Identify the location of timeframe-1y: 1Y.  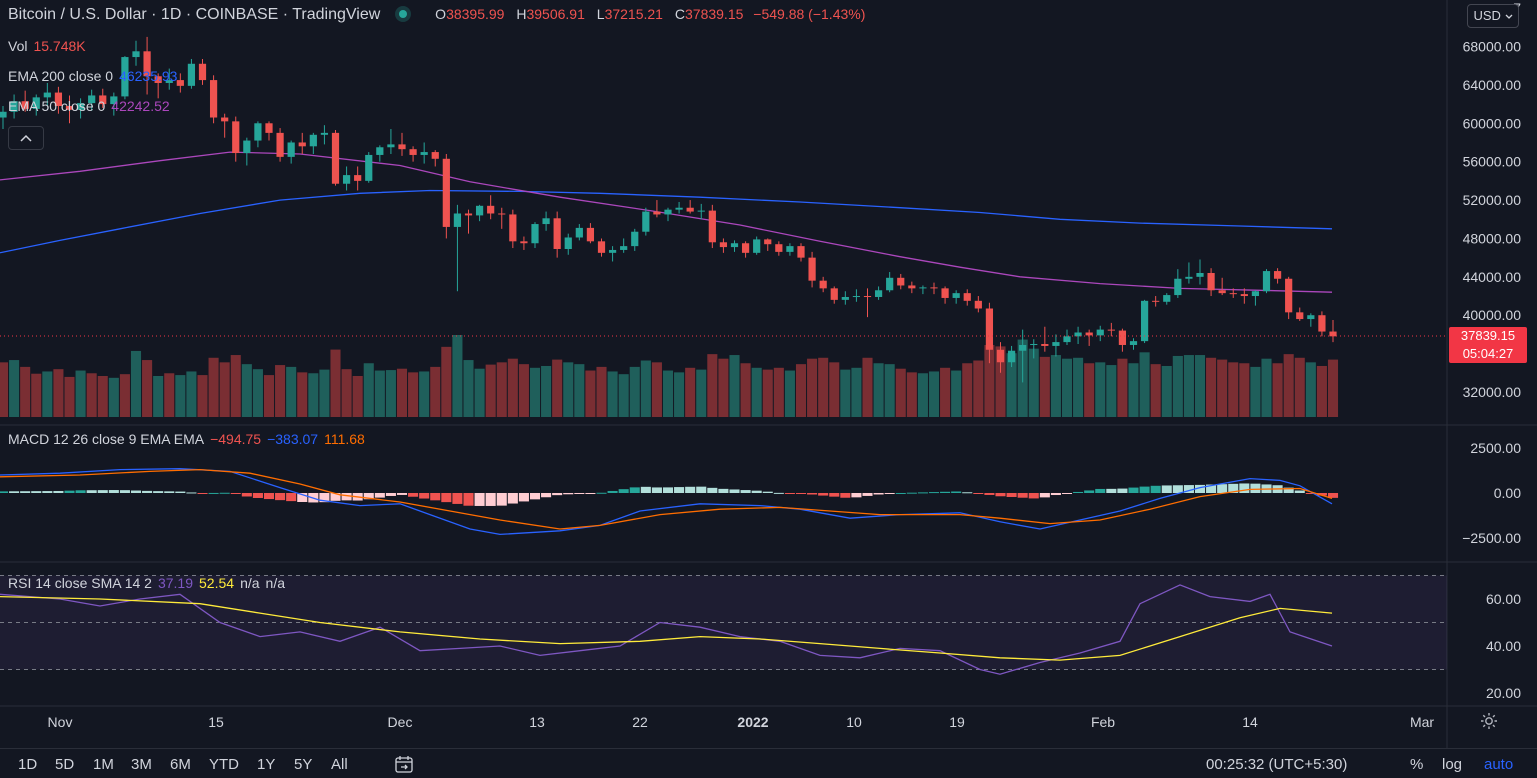
(266, 764).